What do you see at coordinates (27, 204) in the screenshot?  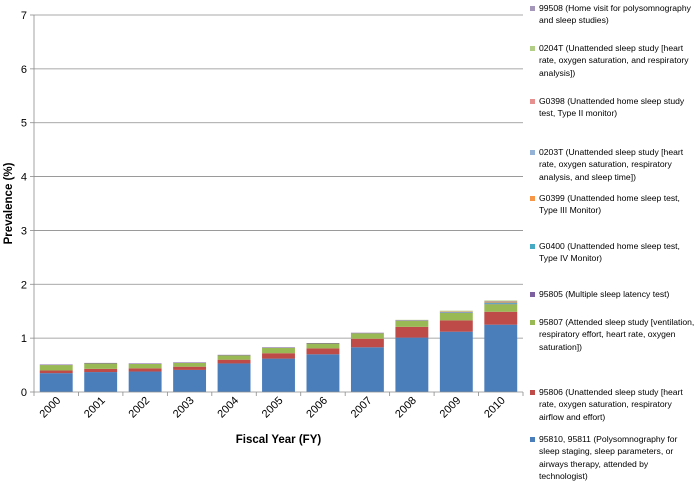 I see `y-axis-ticks: 0 1 2 3 4 5 6 7` at bounding box center [27, 204].